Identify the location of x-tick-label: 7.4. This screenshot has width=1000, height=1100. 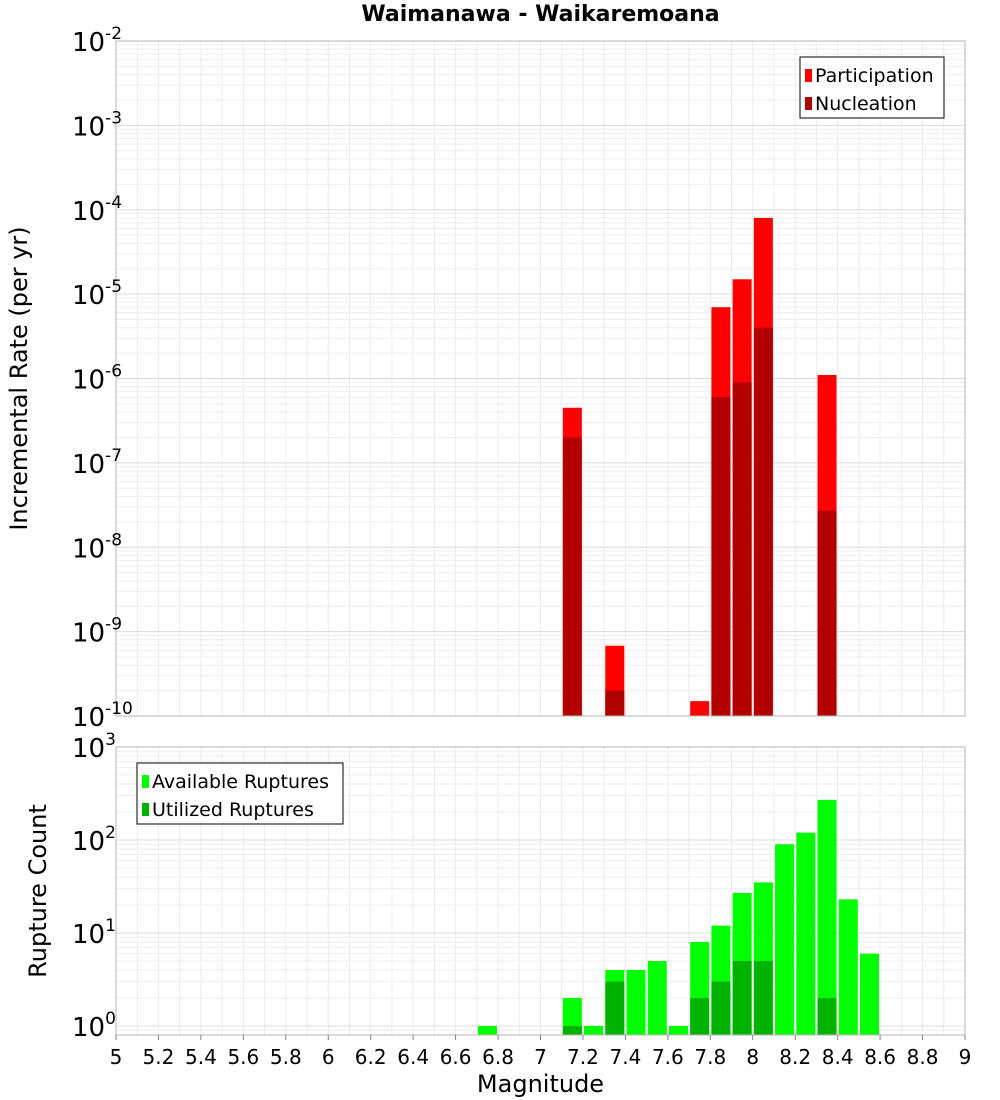
(625, 1057).